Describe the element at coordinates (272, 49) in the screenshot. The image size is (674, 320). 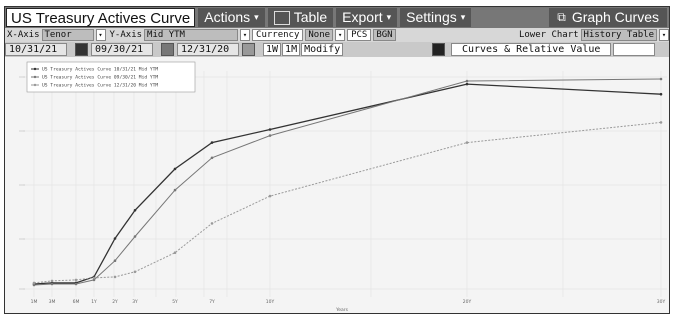
I see `one-week-button: 1W` at that location.